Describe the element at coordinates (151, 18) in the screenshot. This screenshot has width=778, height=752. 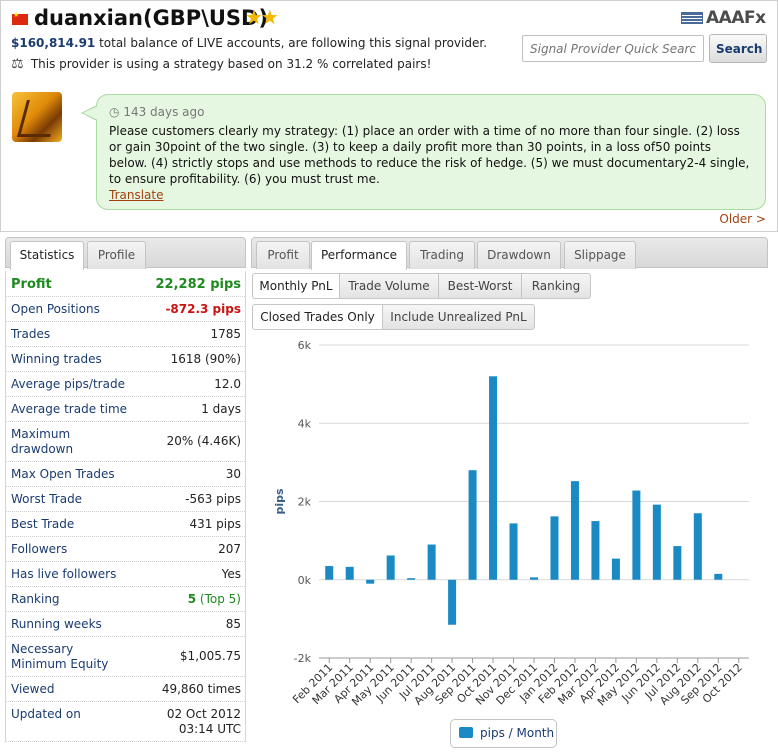
I see `provider-title: duanxian(GBP\USD)` at that location.